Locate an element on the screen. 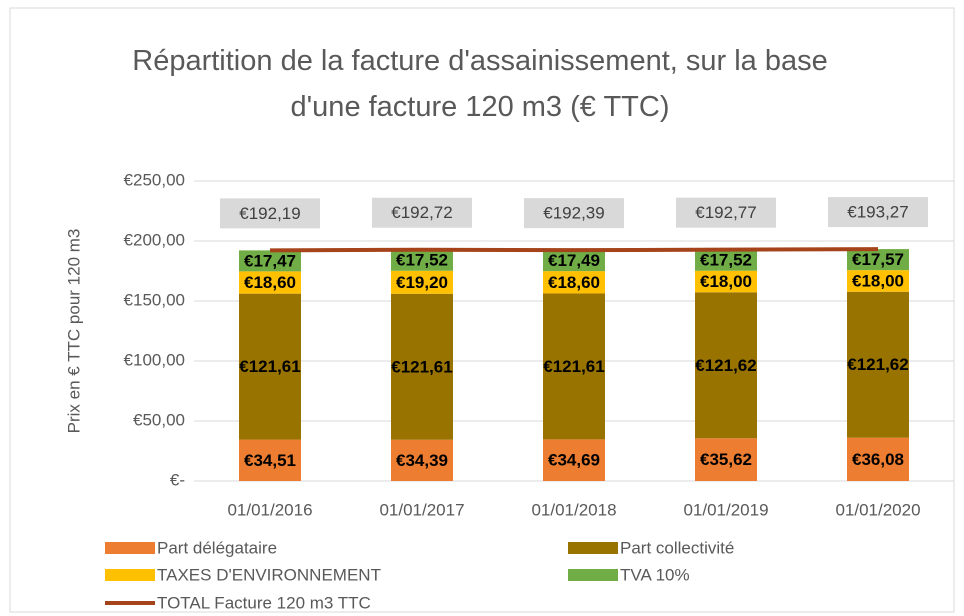 The image size is (964, 616). x-tick-label: 01/01/2020 is located at coordinates (877, 509).